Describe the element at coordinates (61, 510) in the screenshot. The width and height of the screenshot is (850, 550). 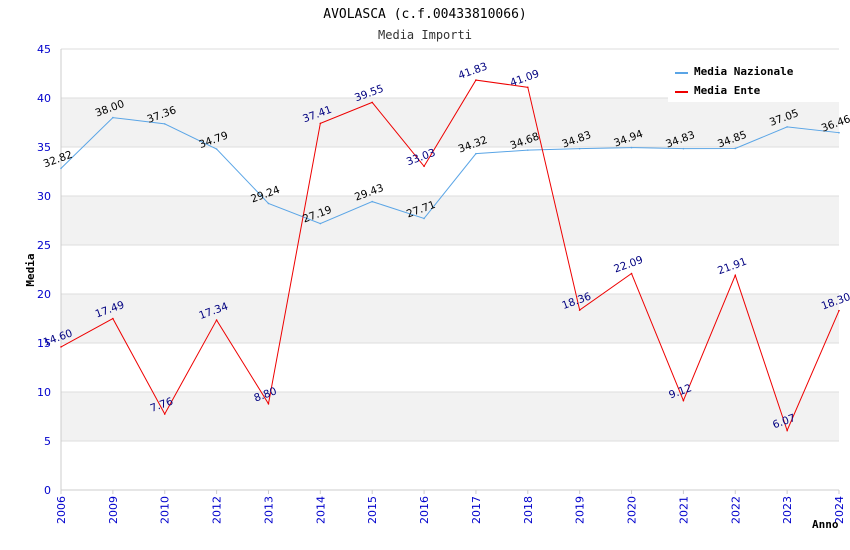
I see `x-tick-label: 2006` at that location.